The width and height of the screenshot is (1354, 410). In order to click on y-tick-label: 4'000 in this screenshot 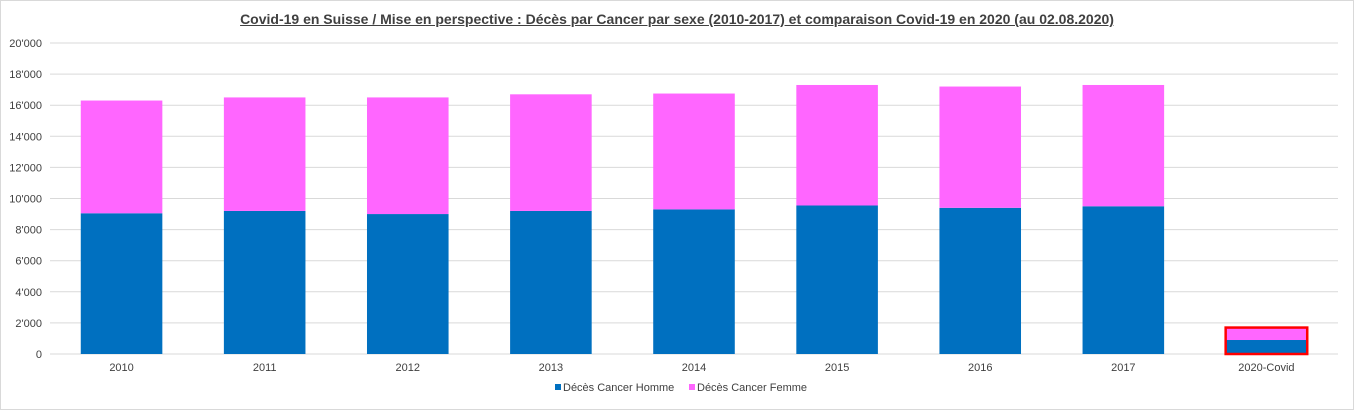, I will do `click(28, 293)`.